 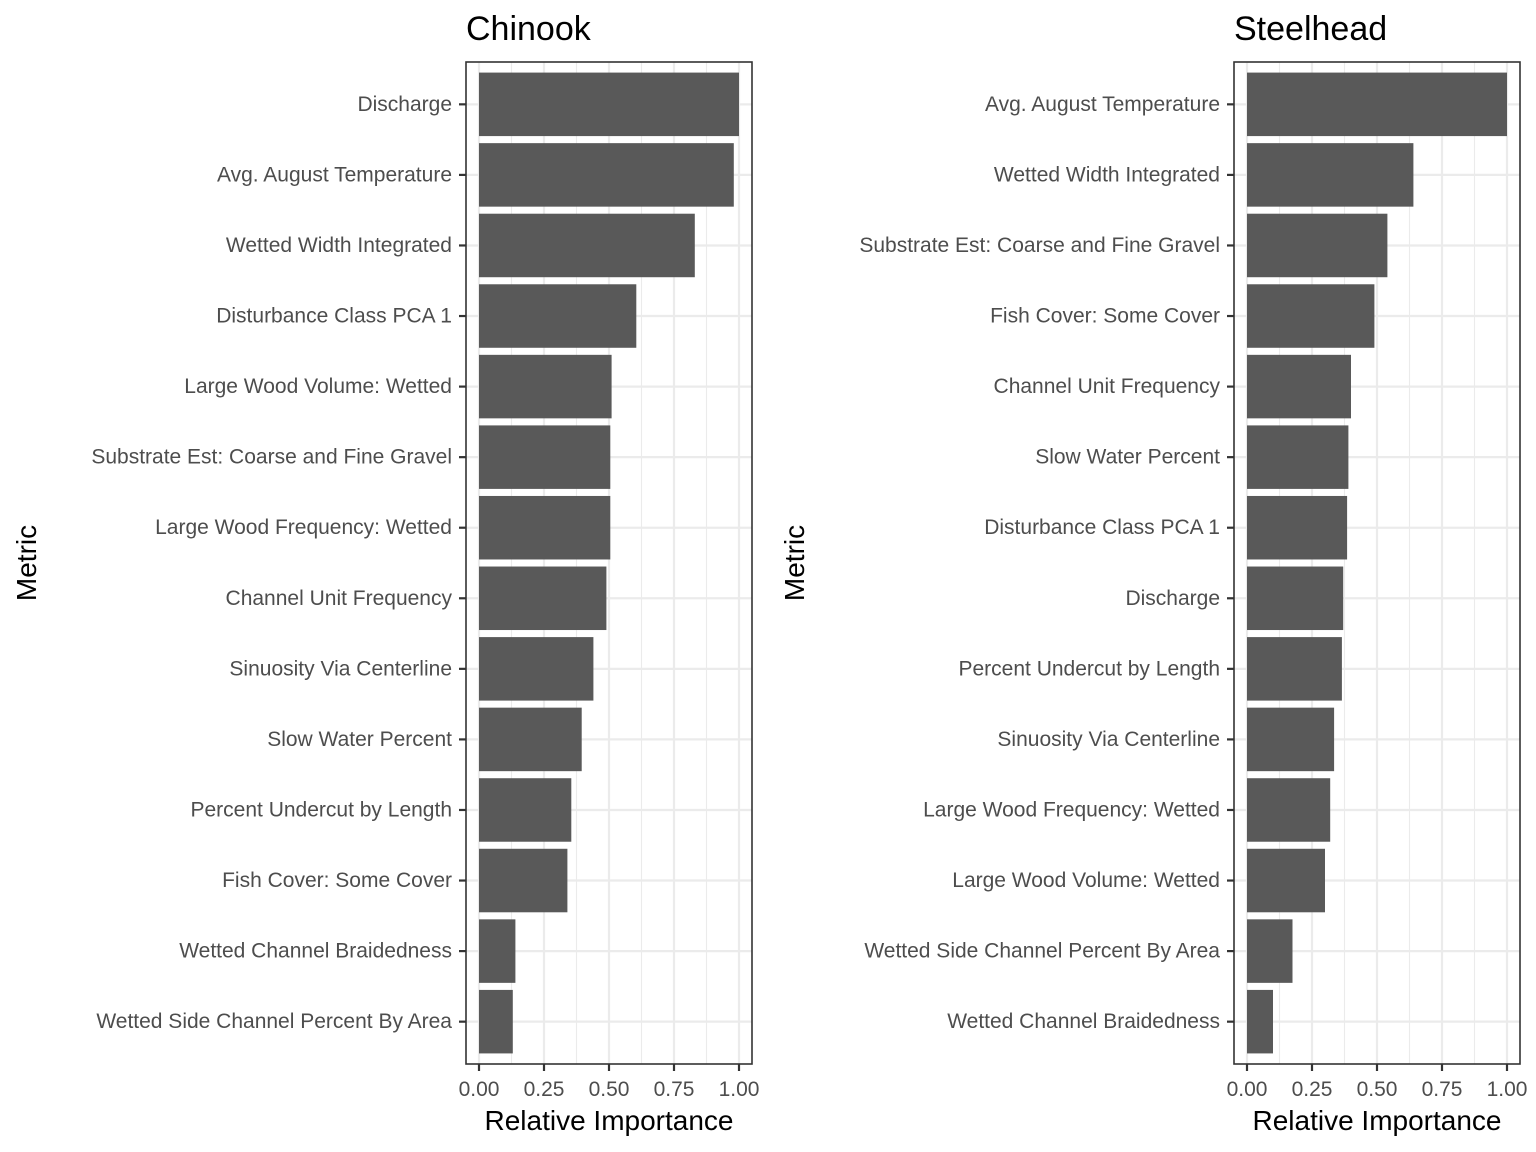 What do you see at coordinates (1310, 29) in the screenshot?
I see `panel-title: Steelhead` at bounding box center [1310, 29].